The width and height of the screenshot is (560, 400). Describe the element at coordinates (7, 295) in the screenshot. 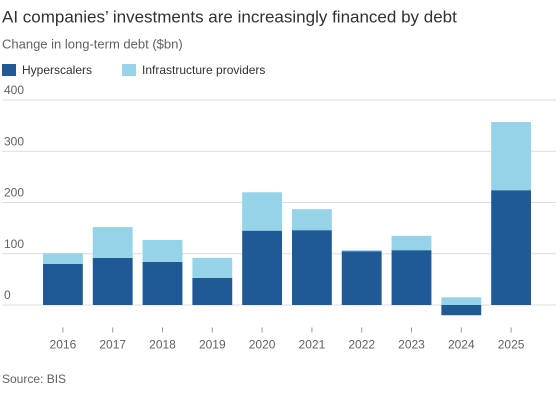

I see `y-tick-label: 0` at that location.